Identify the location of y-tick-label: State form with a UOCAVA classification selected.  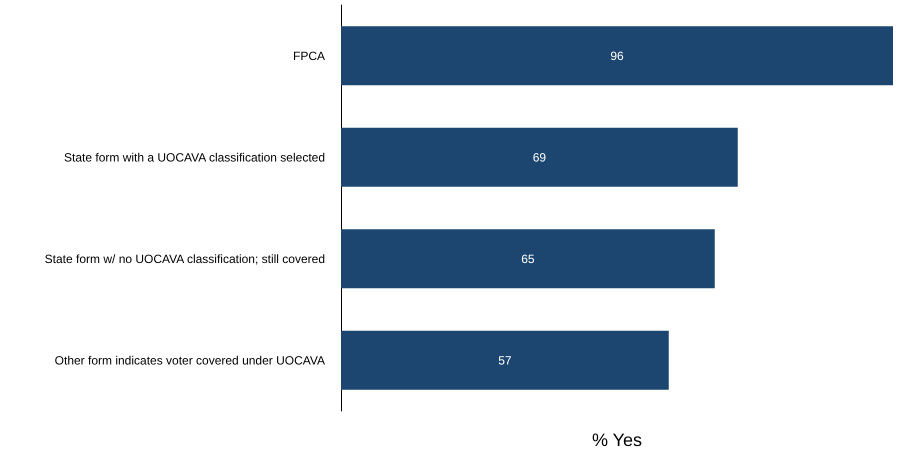
(194, 157).